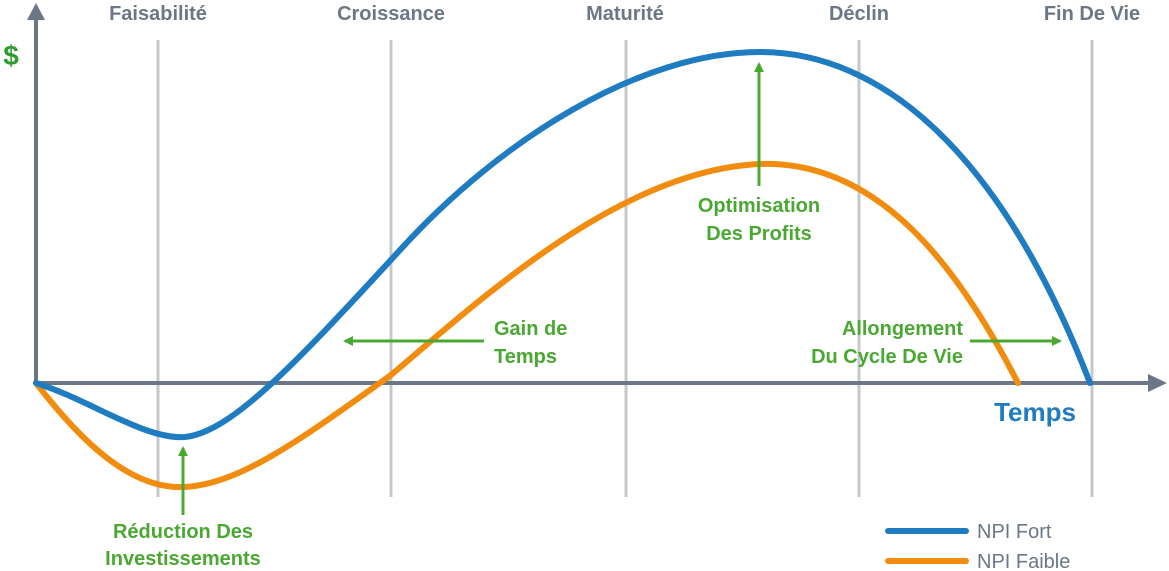  What do you see at coordinates (530, 329) in the screenshot?
I see `annotation-gain-line1: Gain de` at bounding box center [530, 329].